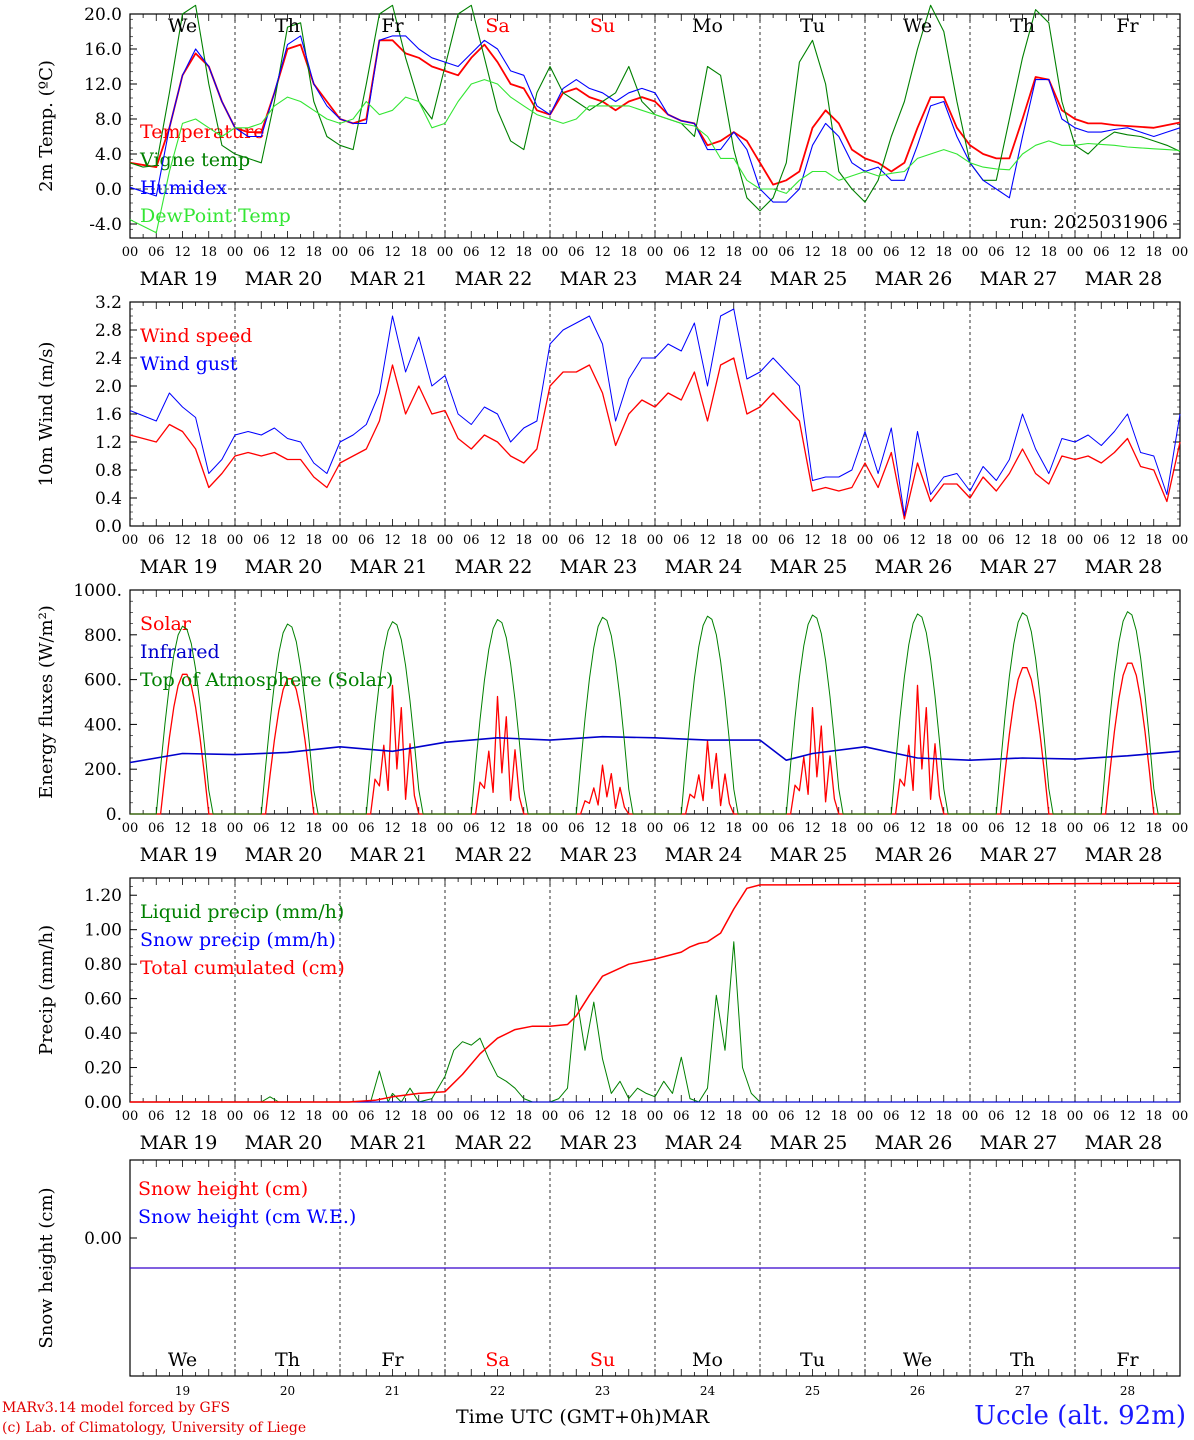 The width and height of the screenshot is (1194, 1440). What do you see at coordinates (812, 1391) in the screenshot?
I see `day-number: 25` at bounding box center [812, 1391].